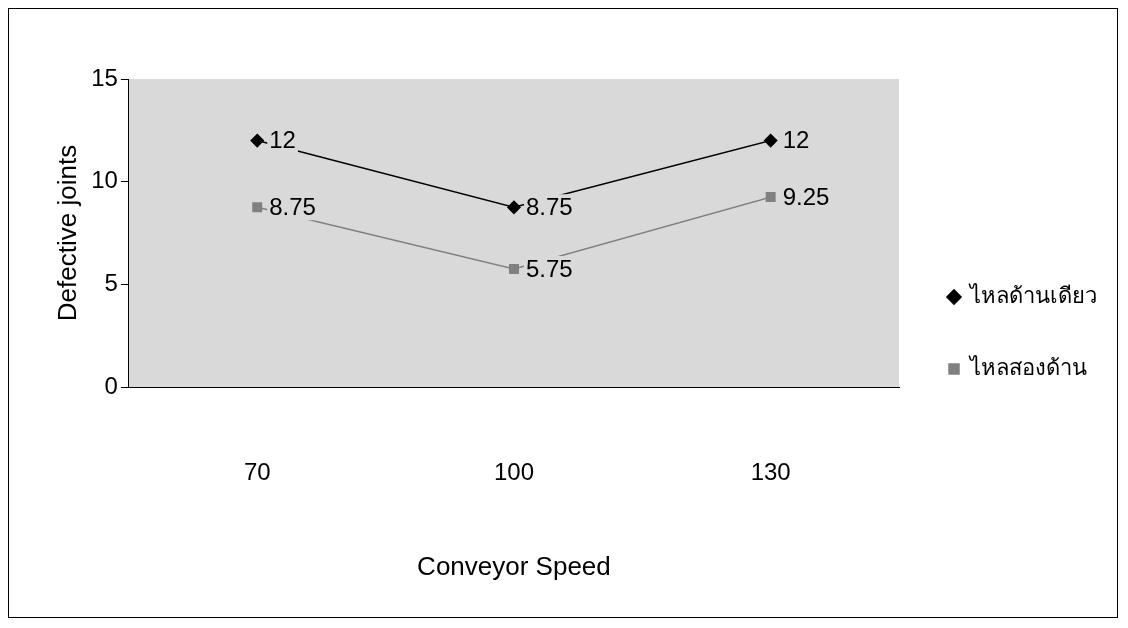 Image resolution: width=1128 pixels, height=628 pixels. What do you see at coordinates (1032, 296) in the screenshot?
I see `legend-label: ไหลด้านเดียว` at bounding box center [1032, 296].